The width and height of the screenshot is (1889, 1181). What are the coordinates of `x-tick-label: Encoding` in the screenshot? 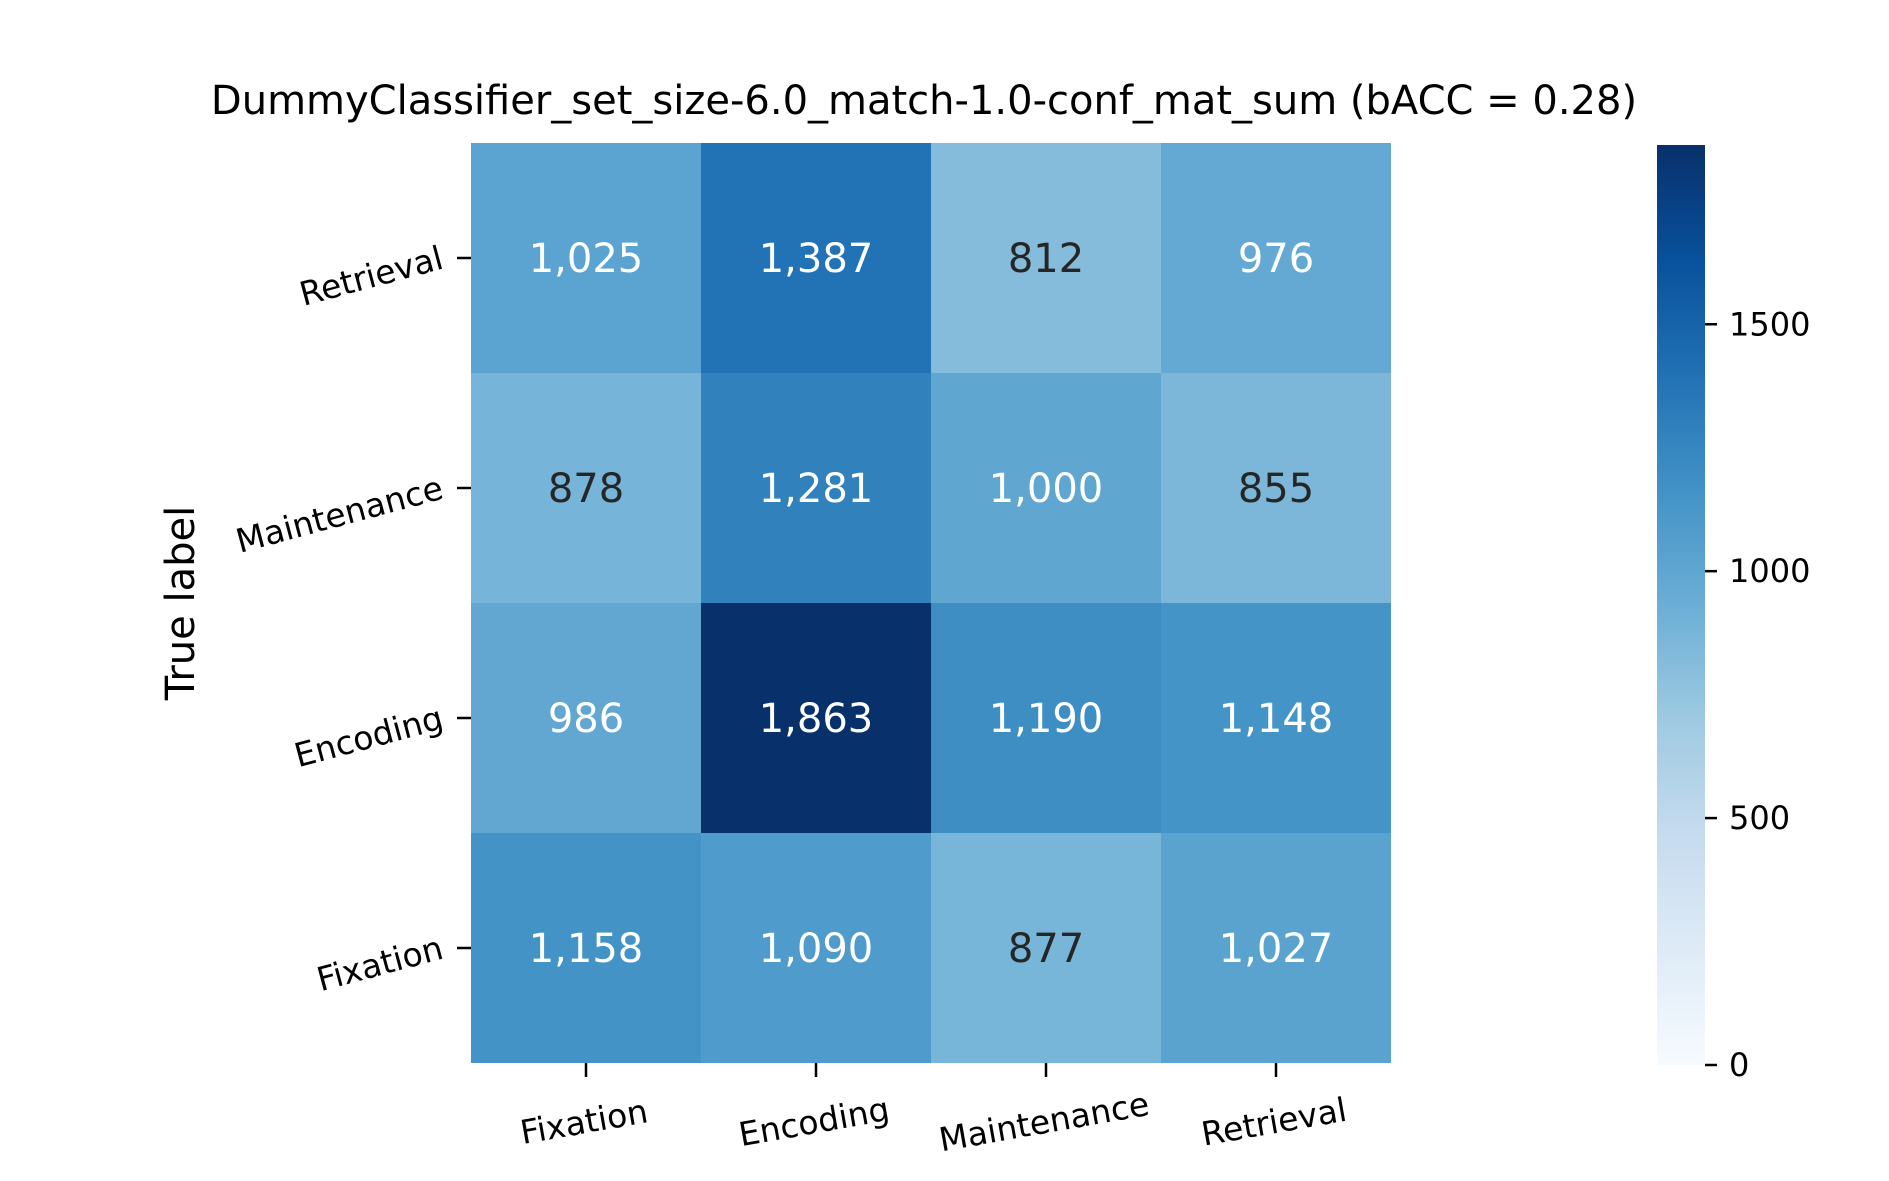 It's located at (814, 1121).